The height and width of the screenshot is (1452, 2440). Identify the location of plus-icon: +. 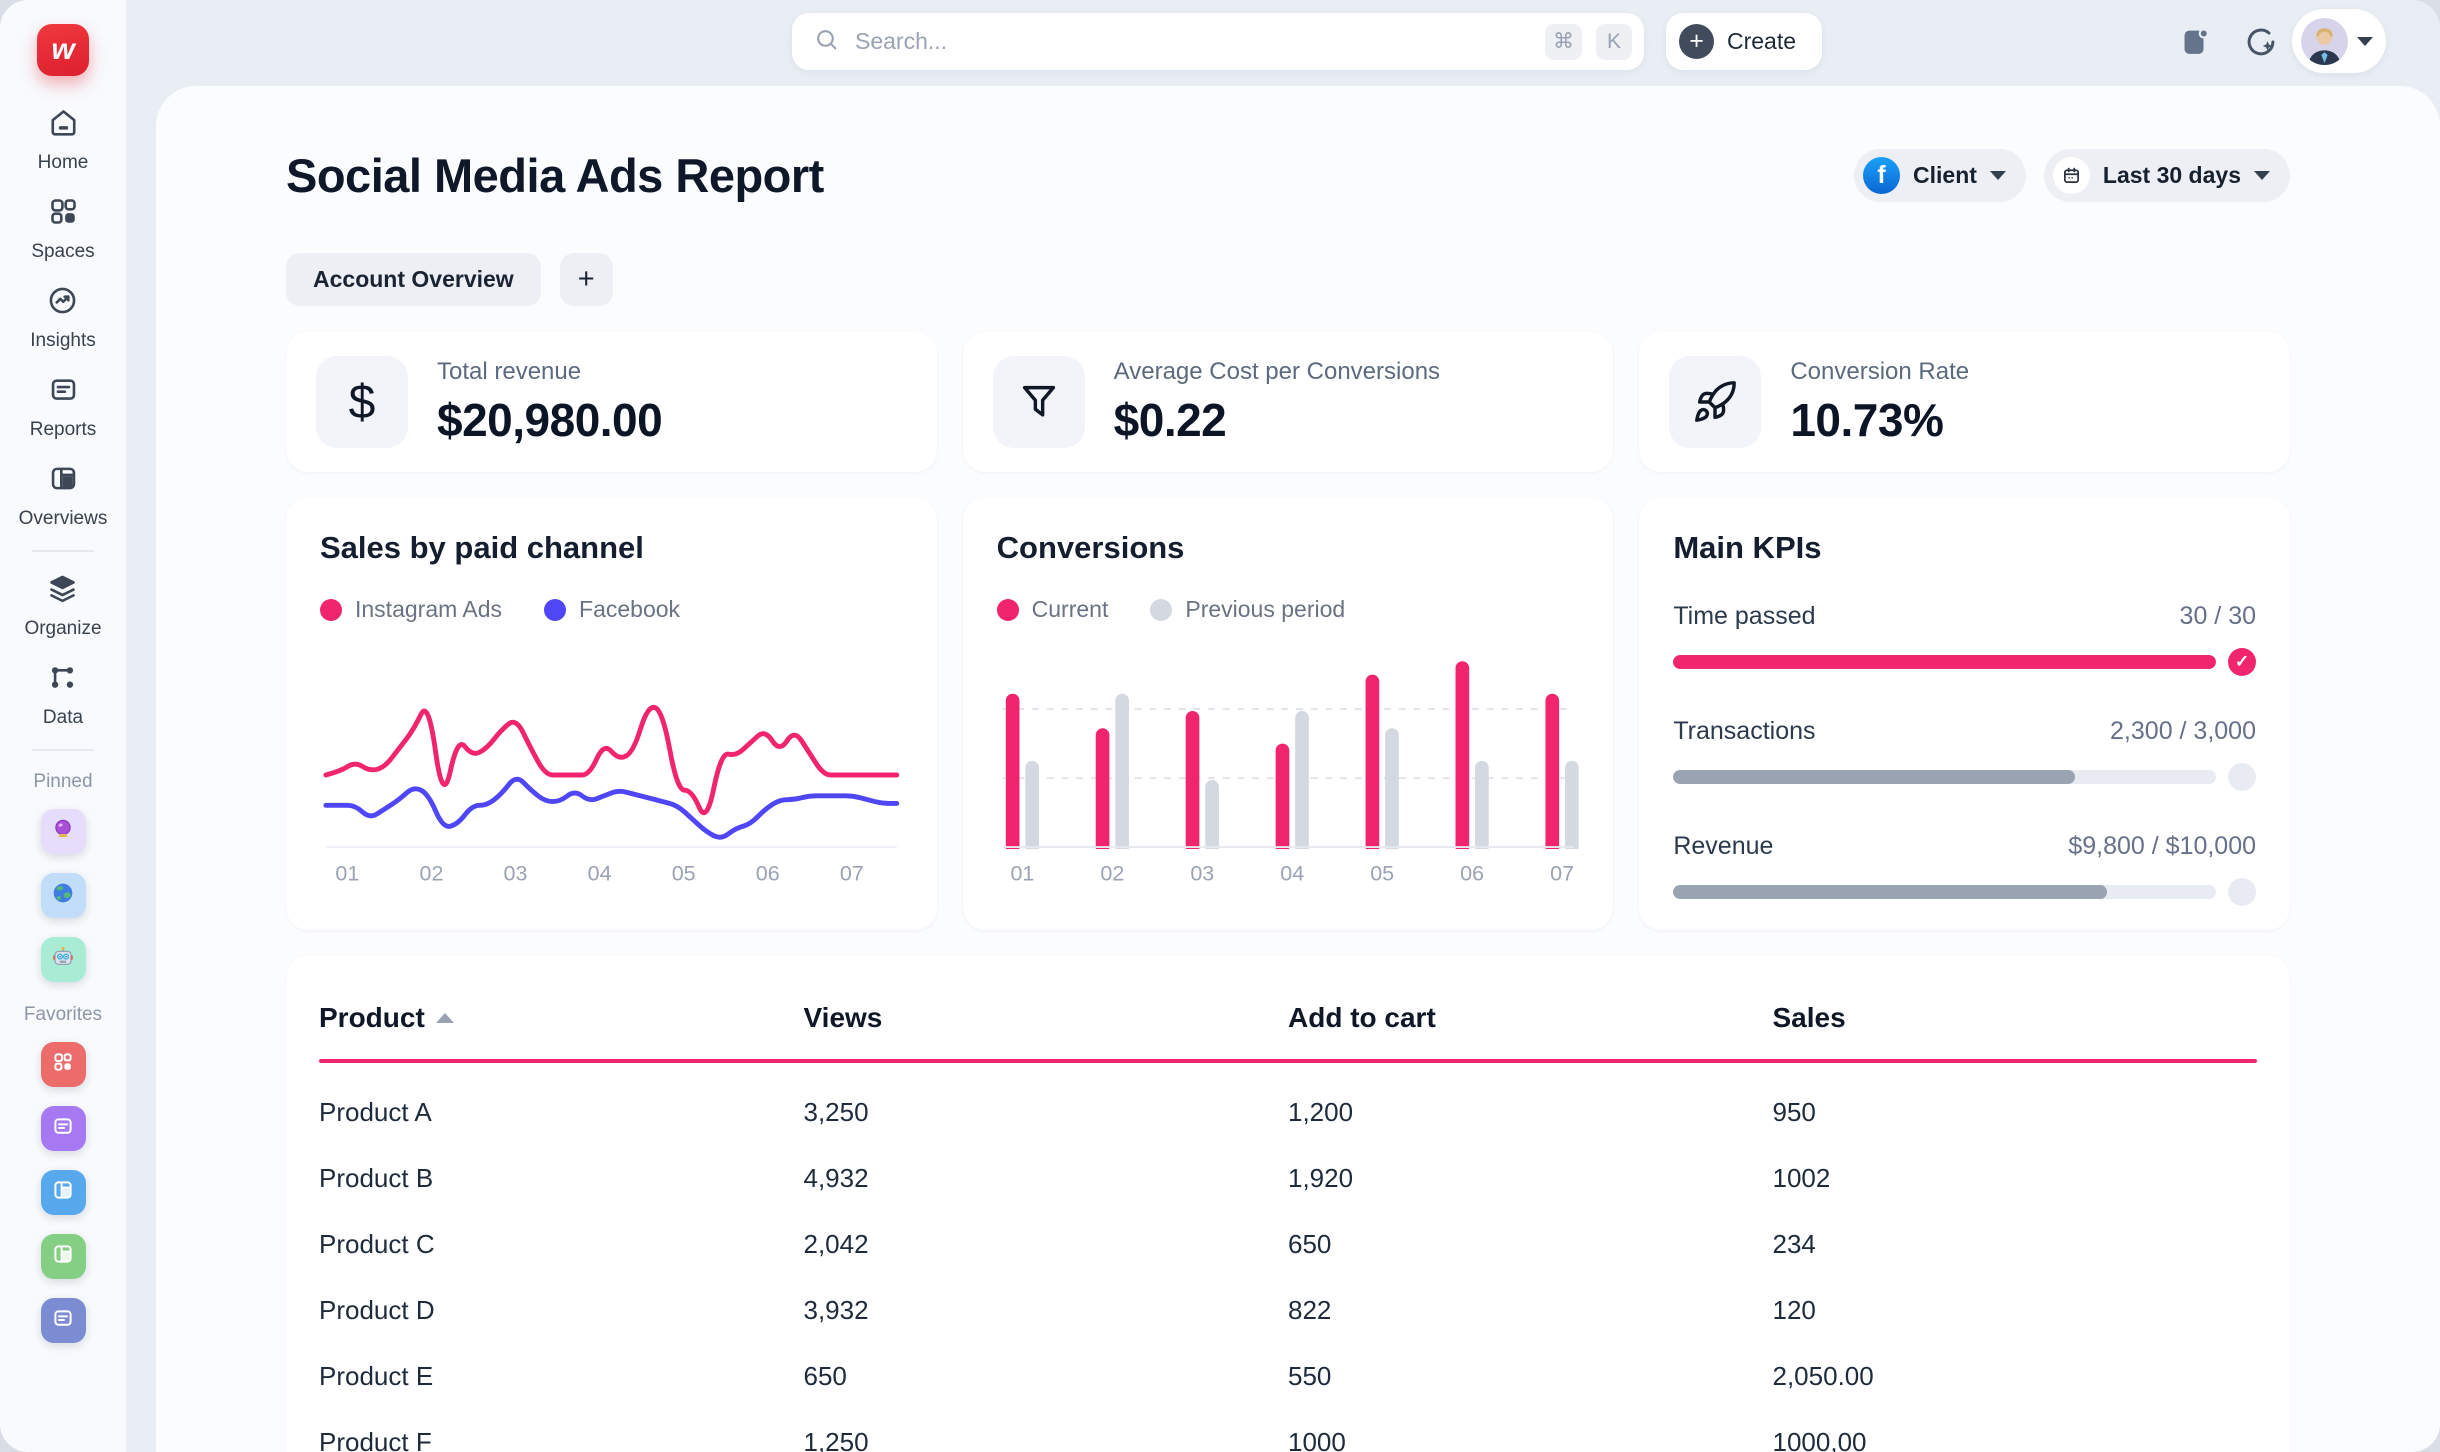
(1696, 41).